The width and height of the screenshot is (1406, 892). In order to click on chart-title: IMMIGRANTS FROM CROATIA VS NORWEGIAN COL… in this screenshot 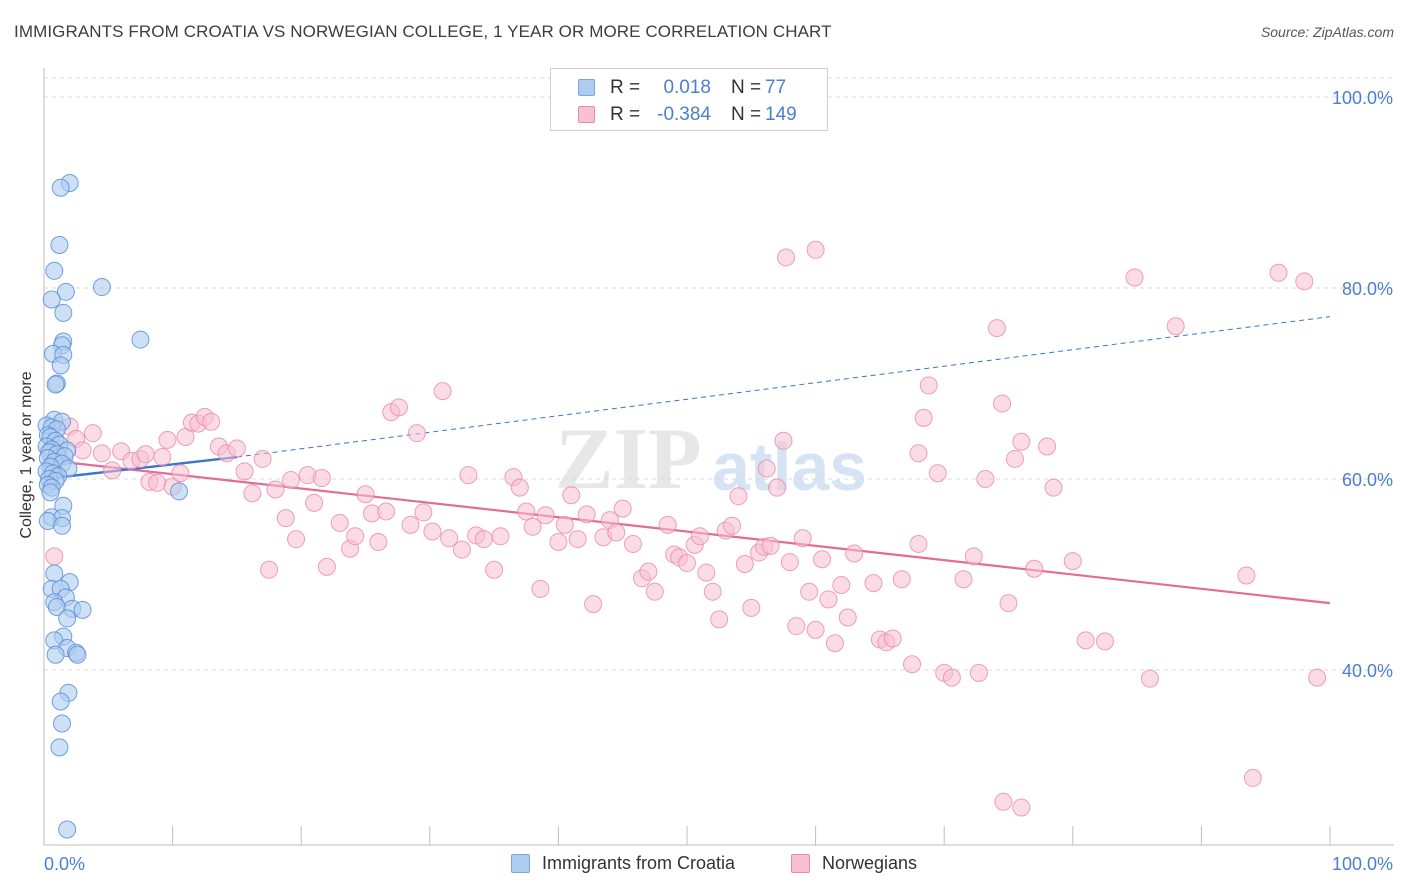, I will do `click(423, 31)`.